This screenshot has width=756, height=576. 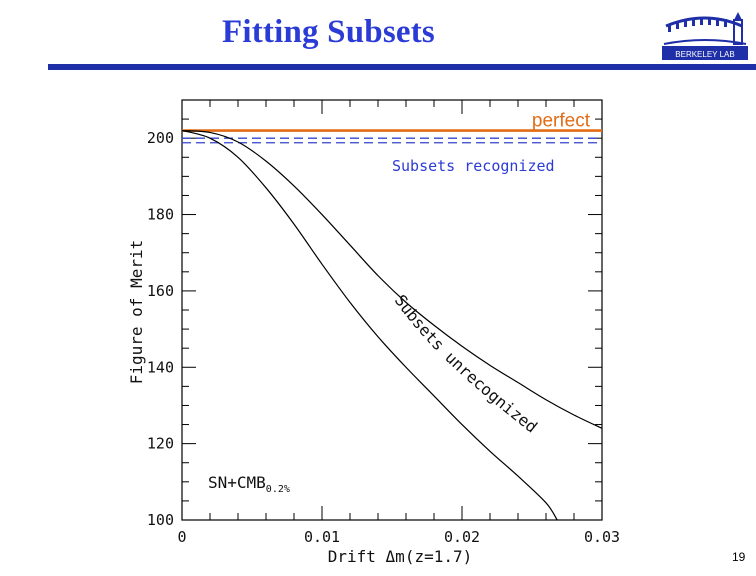 What do you see at coordinates (602, 537) in the screenshot?
I see `x-tick-label: 0.03` at bounding box center [602, 537].